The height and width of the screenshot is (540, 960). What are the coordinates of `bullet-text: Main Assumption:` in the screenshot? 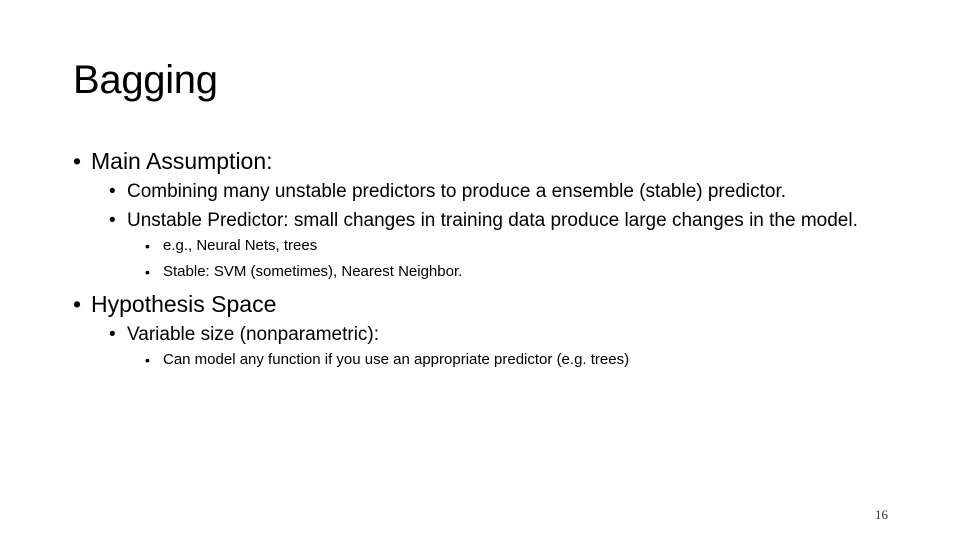 It's located at (182, 161).